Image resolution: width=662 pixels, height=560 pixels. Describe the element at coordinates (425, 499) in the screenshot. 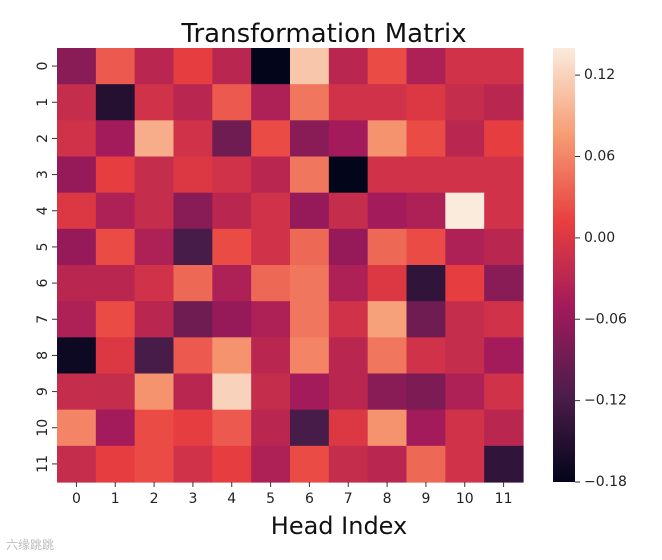

I see `x-tick-label: 9` at that location.